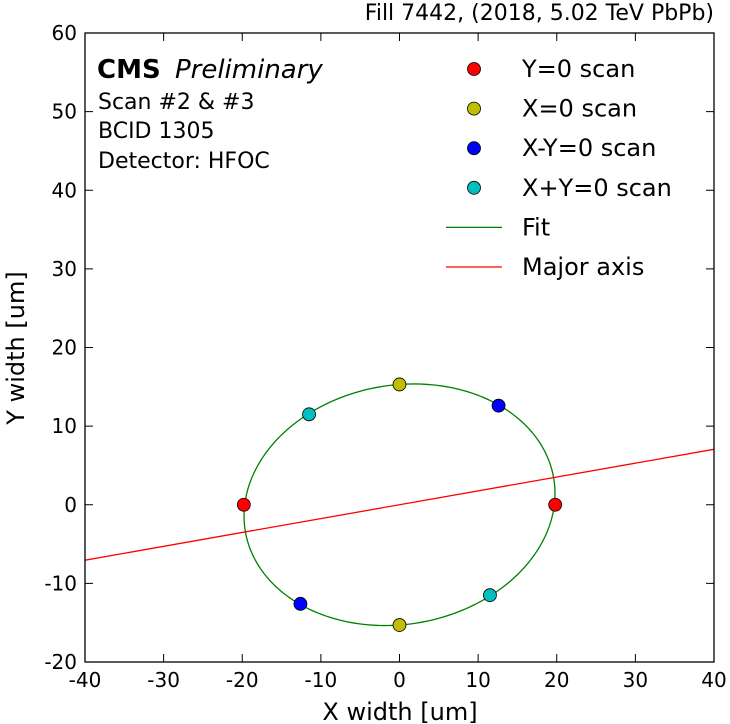  I want to click on legend-label-xplusy-0-scan: X+Y=0 scan, so click(597, 188).